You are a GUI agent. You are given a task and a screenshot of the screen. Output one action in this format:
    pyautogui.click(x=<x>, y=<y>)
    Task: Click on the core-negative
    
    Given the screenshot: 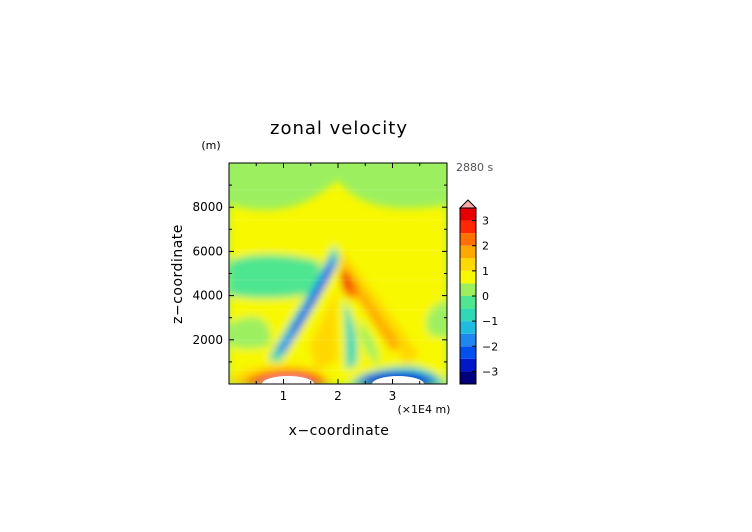 What is the action you would take?
    pyautogui.click(x=398, y=380)
    